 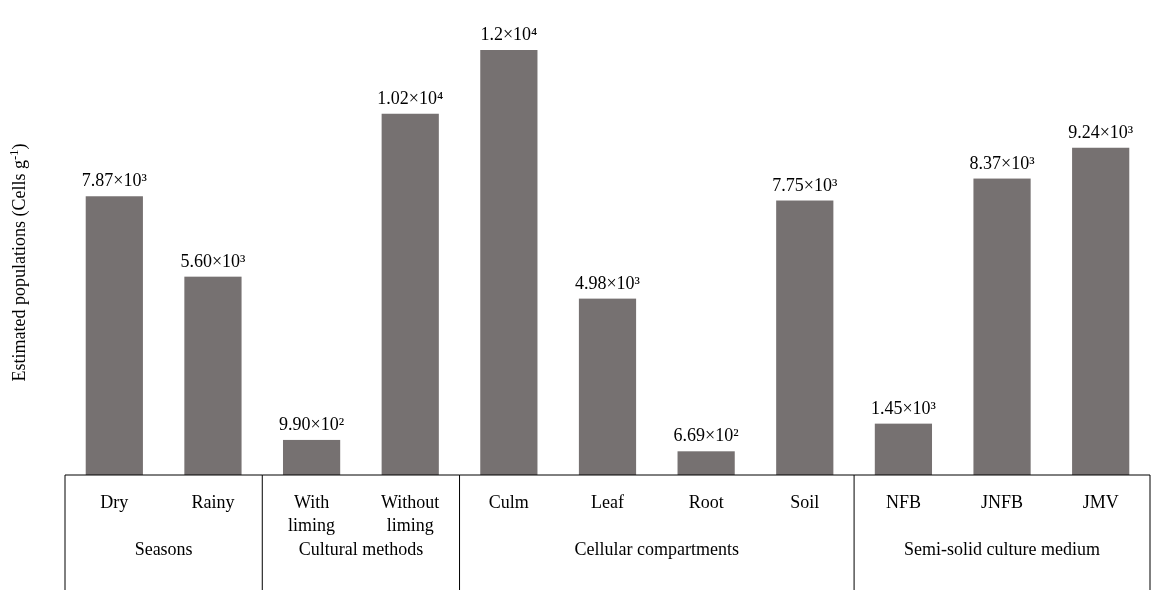 What do you see at coordinates (410, 513) in the screenshot?
I see `x-tick-label: Without liming` at bounding box center [410, 513].